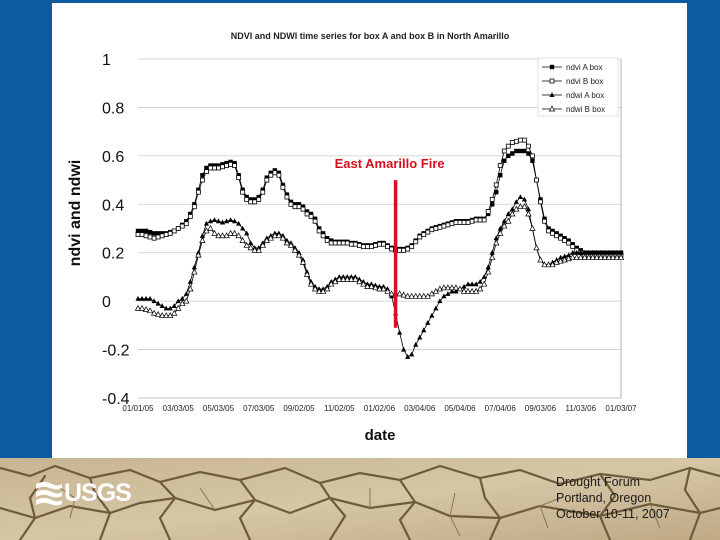  What do you see at coordinates (360, 502) in the screenshot?
I see `earth-cracks` at bounding box center [360, 502].